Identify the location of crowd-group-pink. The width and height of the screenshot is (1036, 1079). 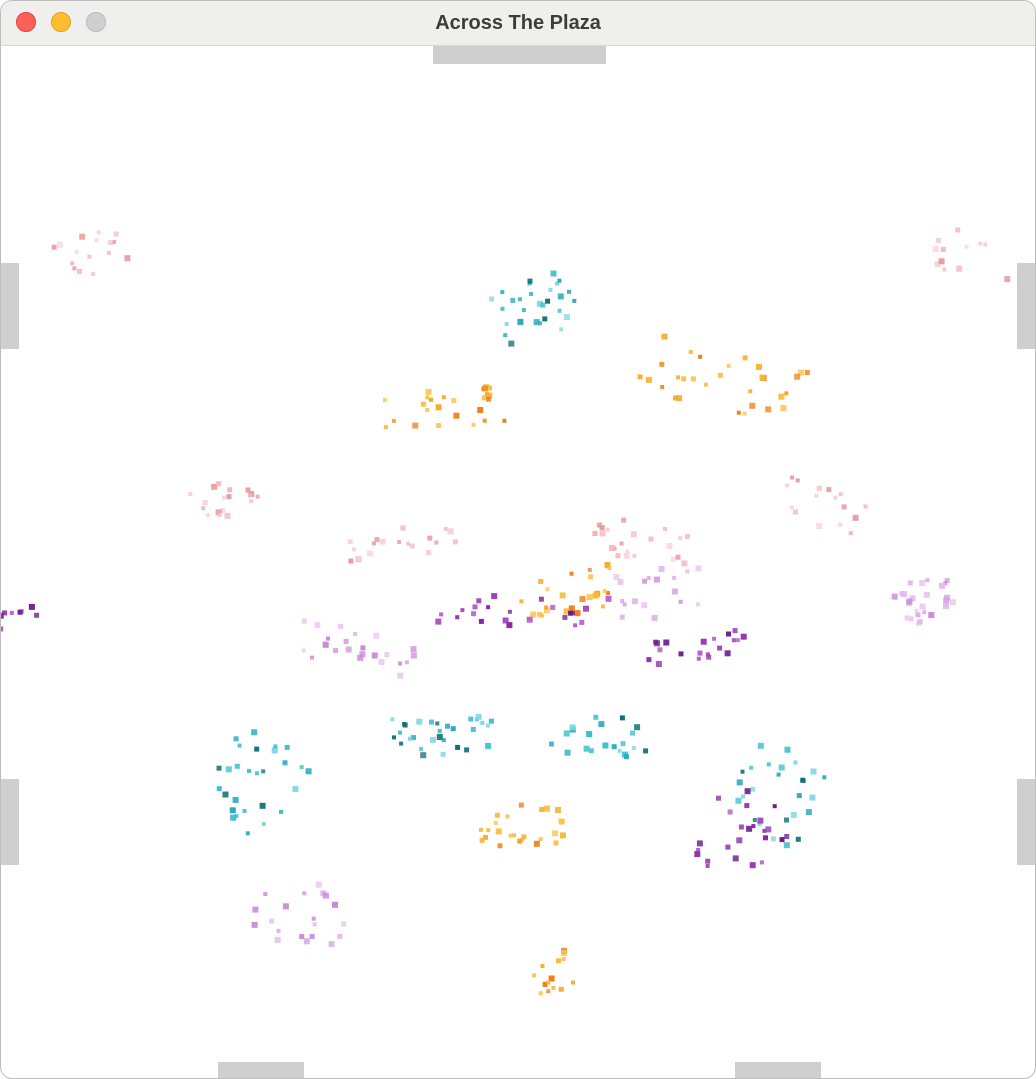
(641, 542).